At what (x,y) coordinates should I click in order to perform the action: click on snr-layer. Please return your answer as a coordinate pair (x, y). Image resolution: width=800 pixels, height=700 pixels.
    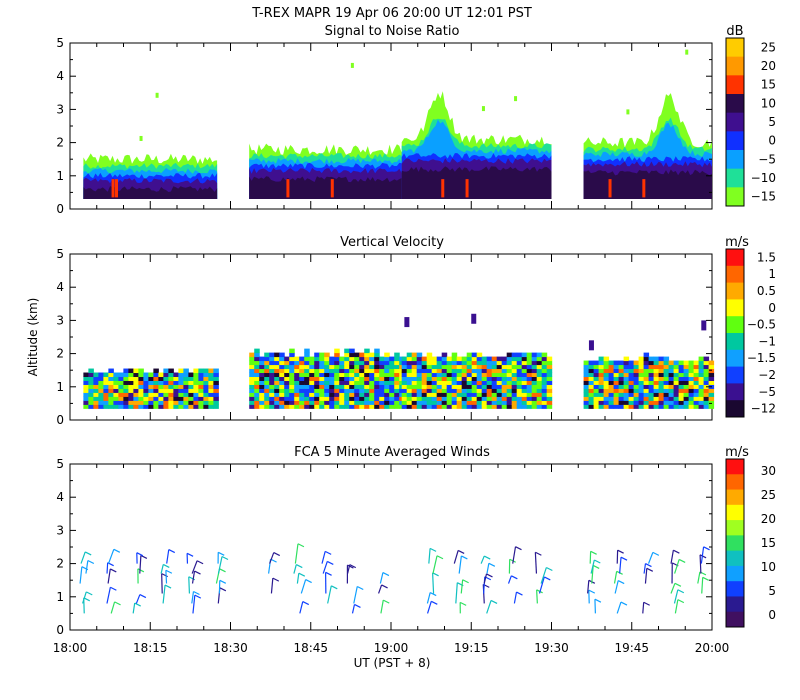
    Looking at the image, I should click on (647, 184).